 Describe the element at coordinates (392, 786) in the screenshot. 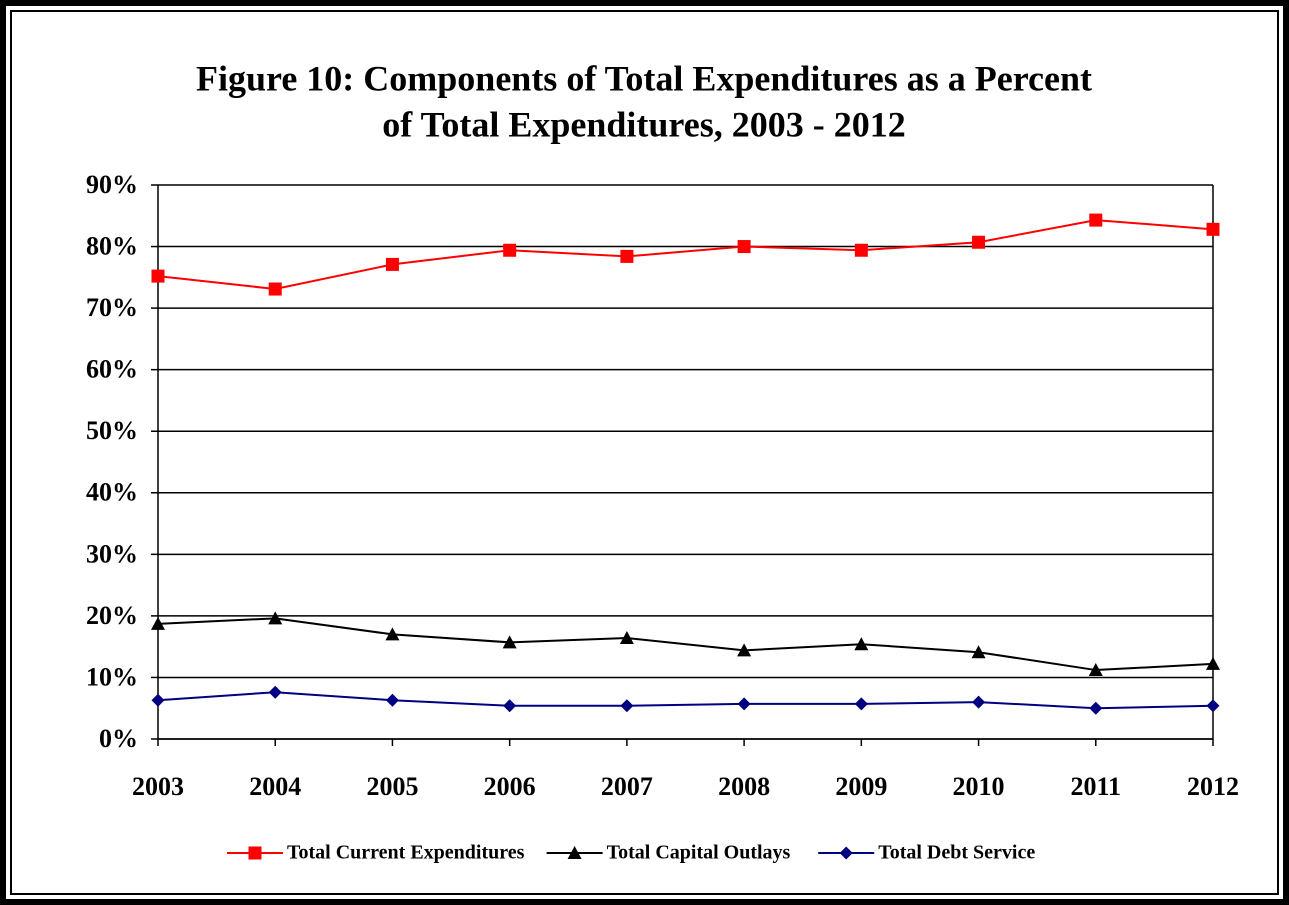

I see `x-tick-label: 2005` at that location.